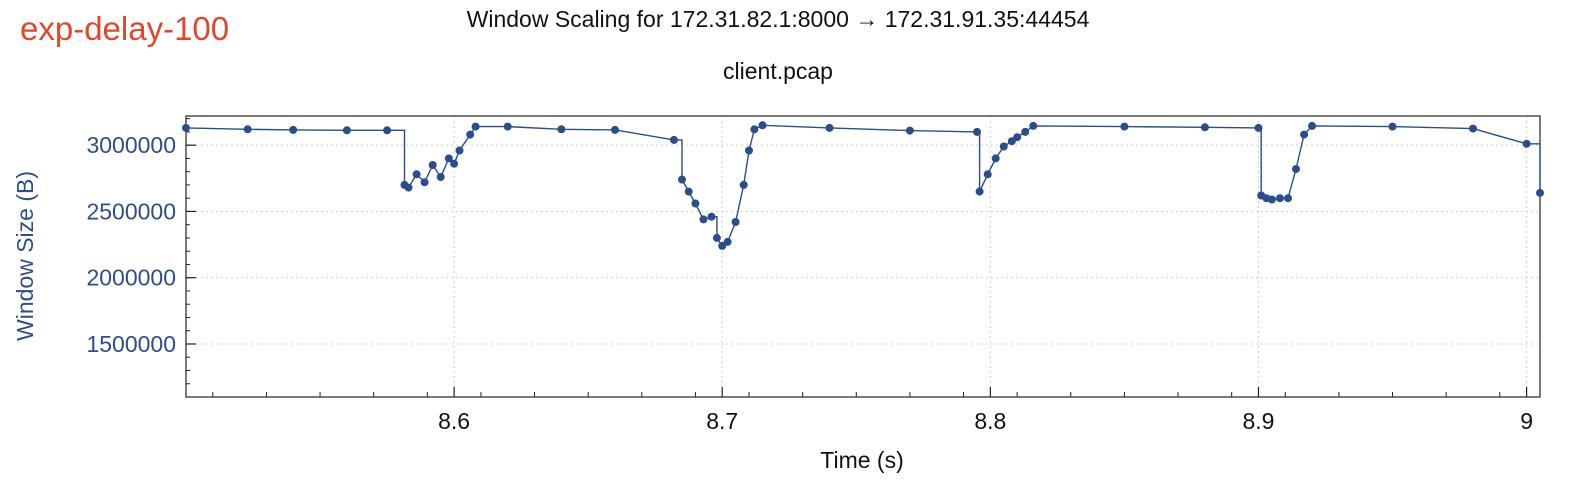 The image size is (1572, 482). Describe the element at coordinates (131, 211) in the screenshot. I see `y-tick-label: 2500000` at that location.